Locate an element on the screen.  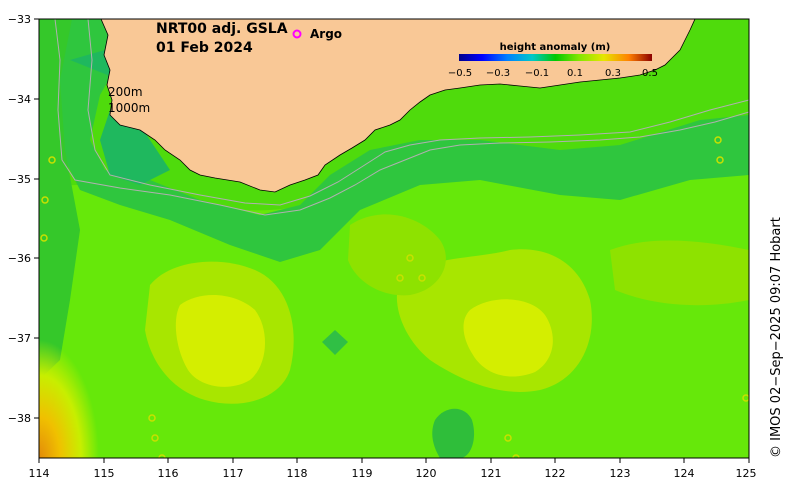
x-tick-label: 124 is located at coordinates (684, 473).